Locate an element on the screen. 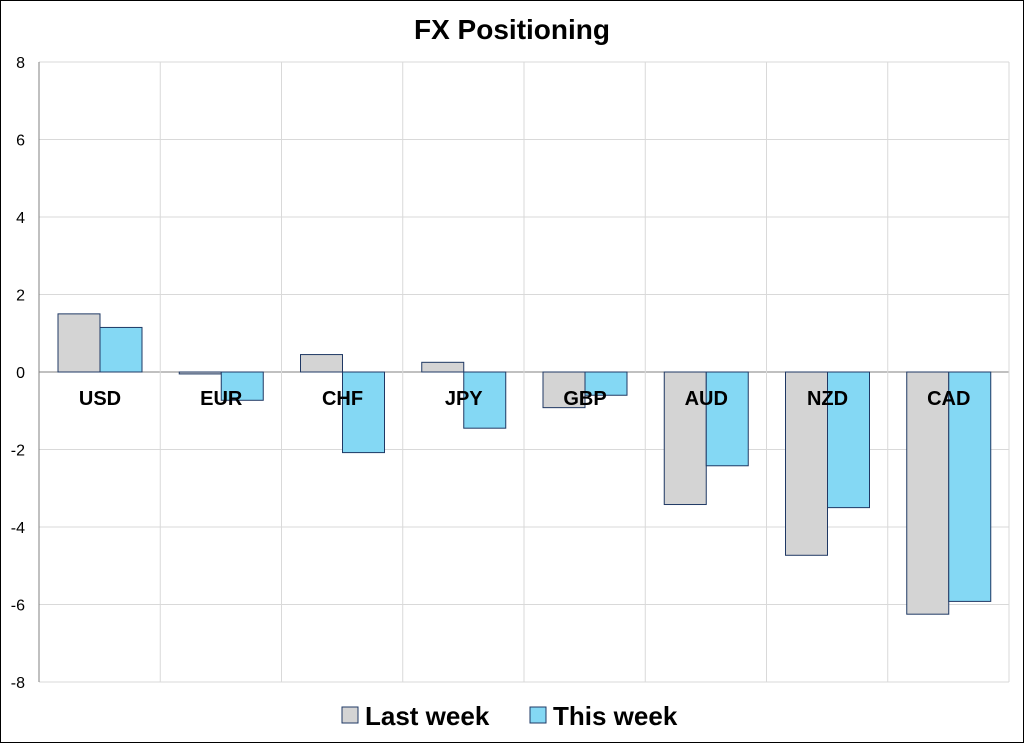 The width and height of the screenshot is (1024, 743). bar-this-week-aud is located at coordinates (727, 419).